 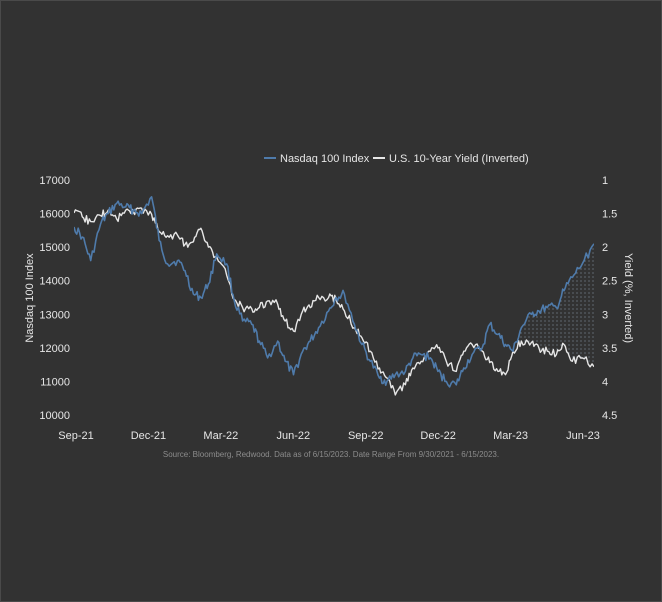 I want to click on x-tick-label: Jun-23, so click(x=583, y=436).